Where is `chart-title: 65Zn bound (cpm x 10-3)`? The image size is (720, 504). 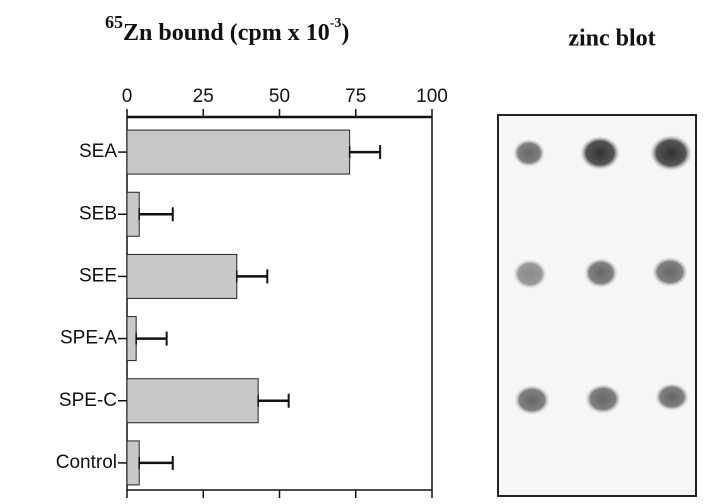 chart-title: 65Zn bound (cpm x 10-3) is located at coordinates (227, 28).